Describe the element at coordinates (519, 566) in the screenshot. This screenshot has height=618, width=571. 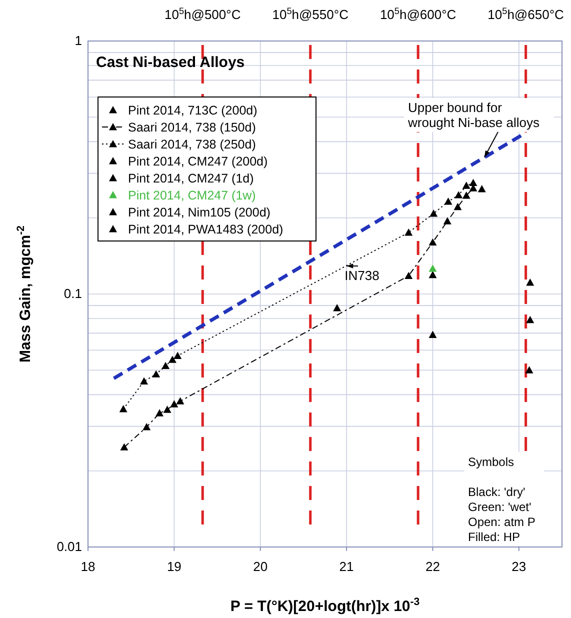
I see `x-tick-label: 23` at that location.